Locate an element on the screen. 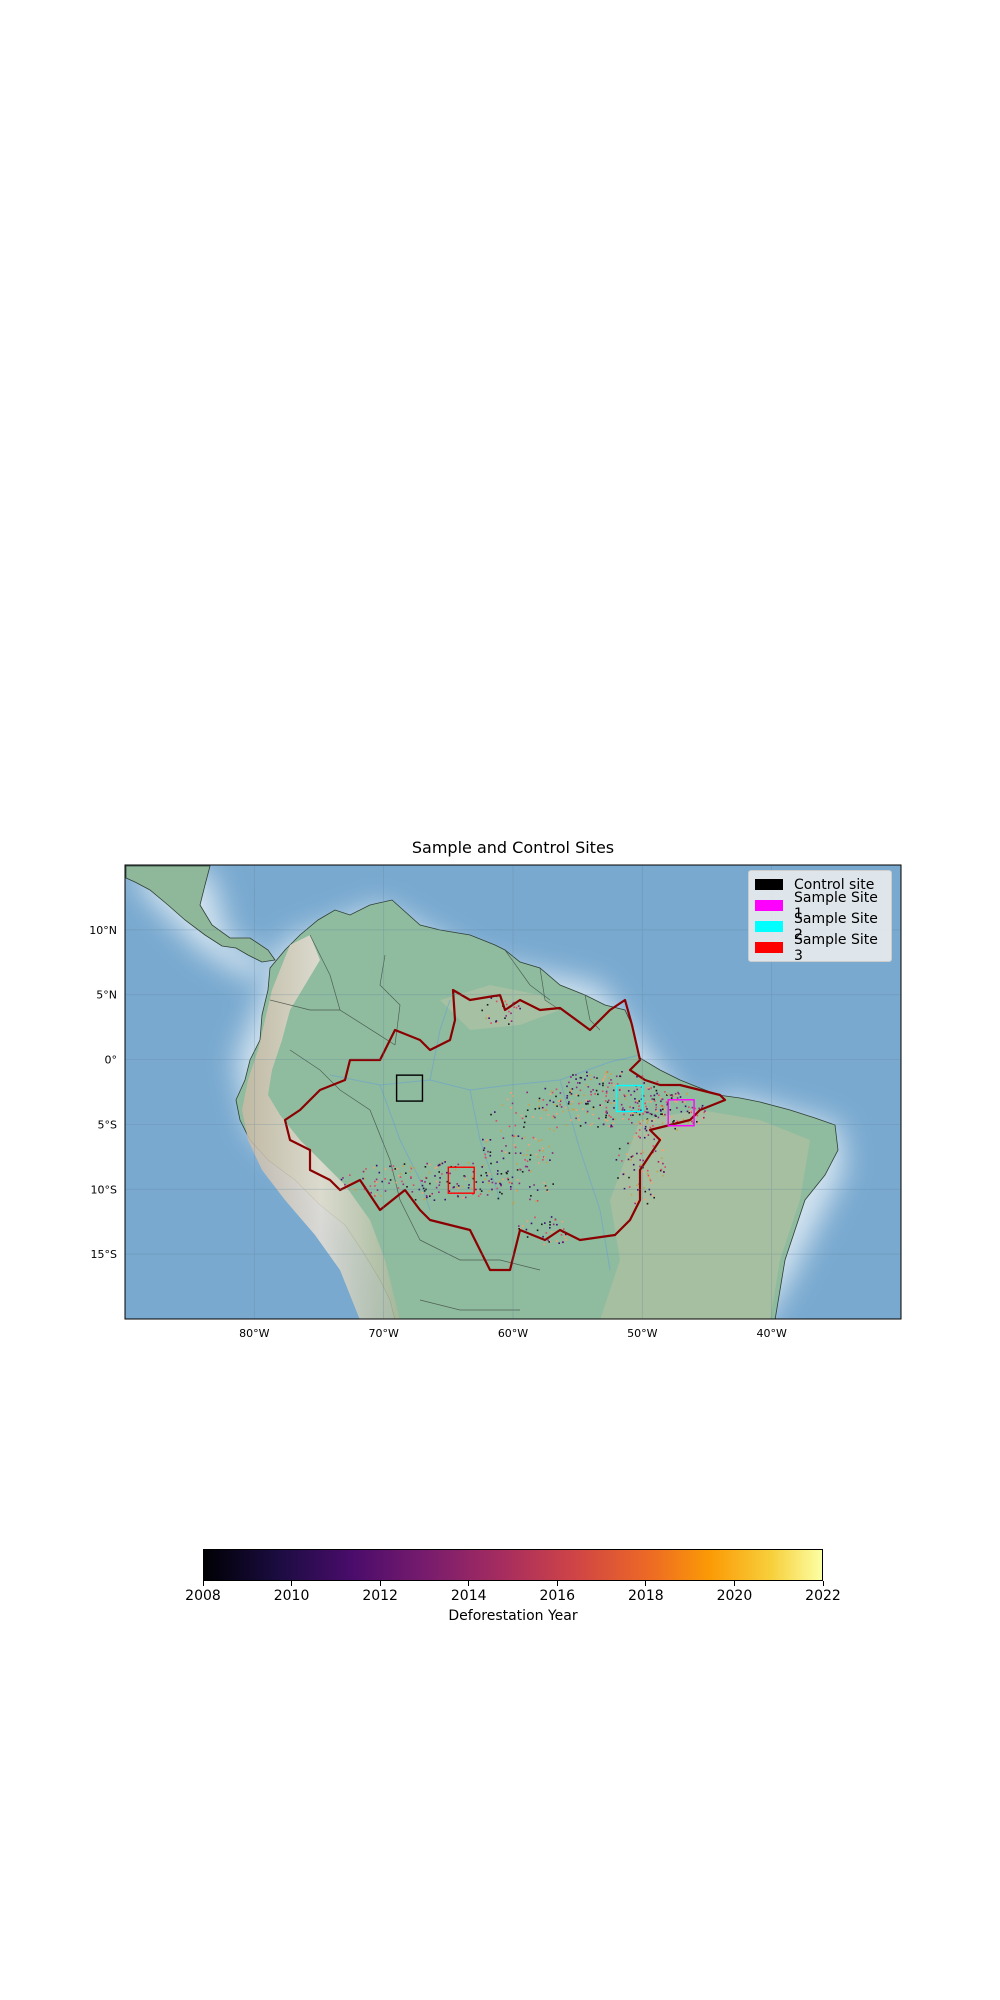 The height and width of the screenshot is (2000, 1000). rivers is located at coordinates (485, 1135).